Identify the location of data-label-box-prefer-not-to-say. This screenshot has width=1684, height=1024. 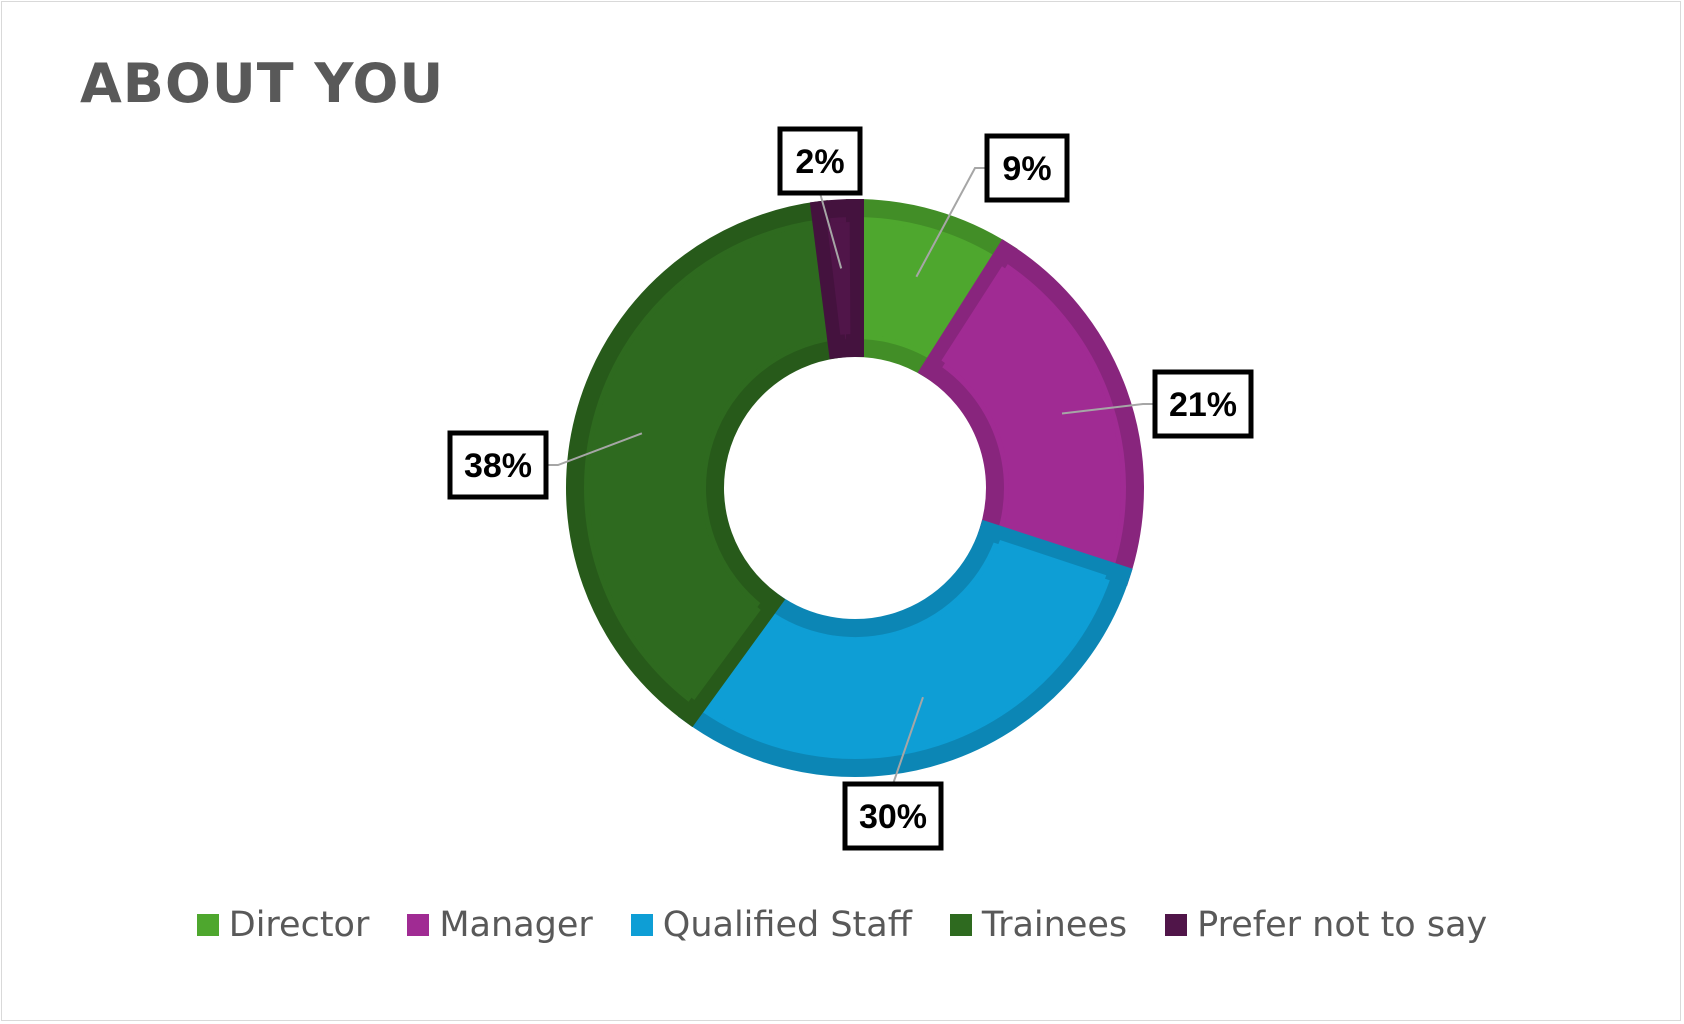
(820, 161).